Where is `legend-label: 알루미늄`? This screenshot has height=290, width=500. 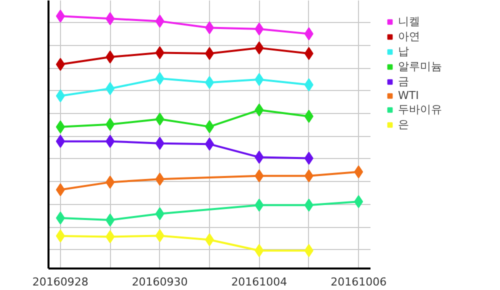
legend-label: 알루미늄 is located at coordinates (420, 66).